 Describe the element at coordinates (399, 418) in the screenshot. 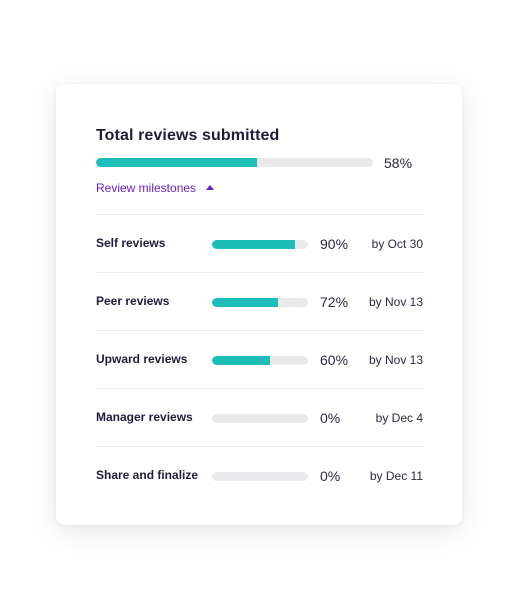

I see `milestone-due-date: by Dec 4` at that location.